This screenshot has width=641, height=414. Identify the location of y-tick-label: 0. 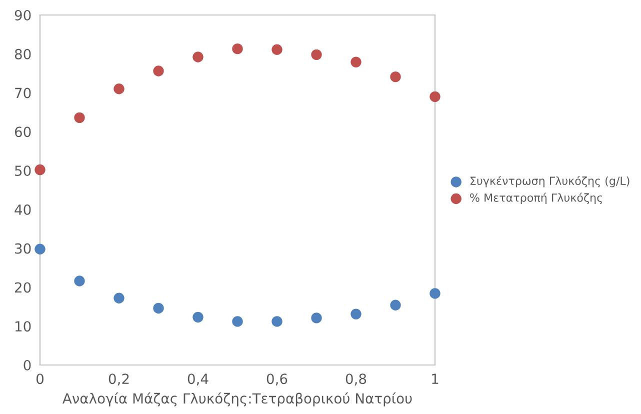
(27, 365).